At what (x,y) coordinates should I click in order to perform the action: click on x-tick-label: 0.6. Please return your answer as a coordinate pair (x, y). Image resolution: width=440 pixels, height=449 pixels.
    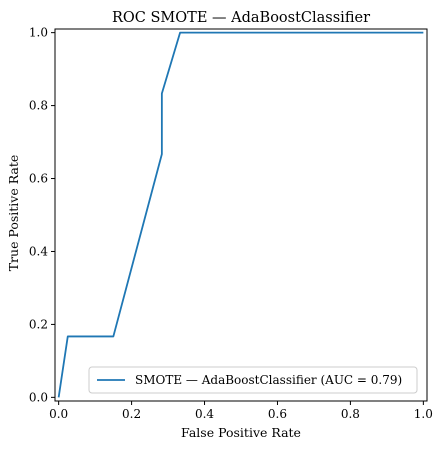
    Looking at the image, I should click on (277, 414).